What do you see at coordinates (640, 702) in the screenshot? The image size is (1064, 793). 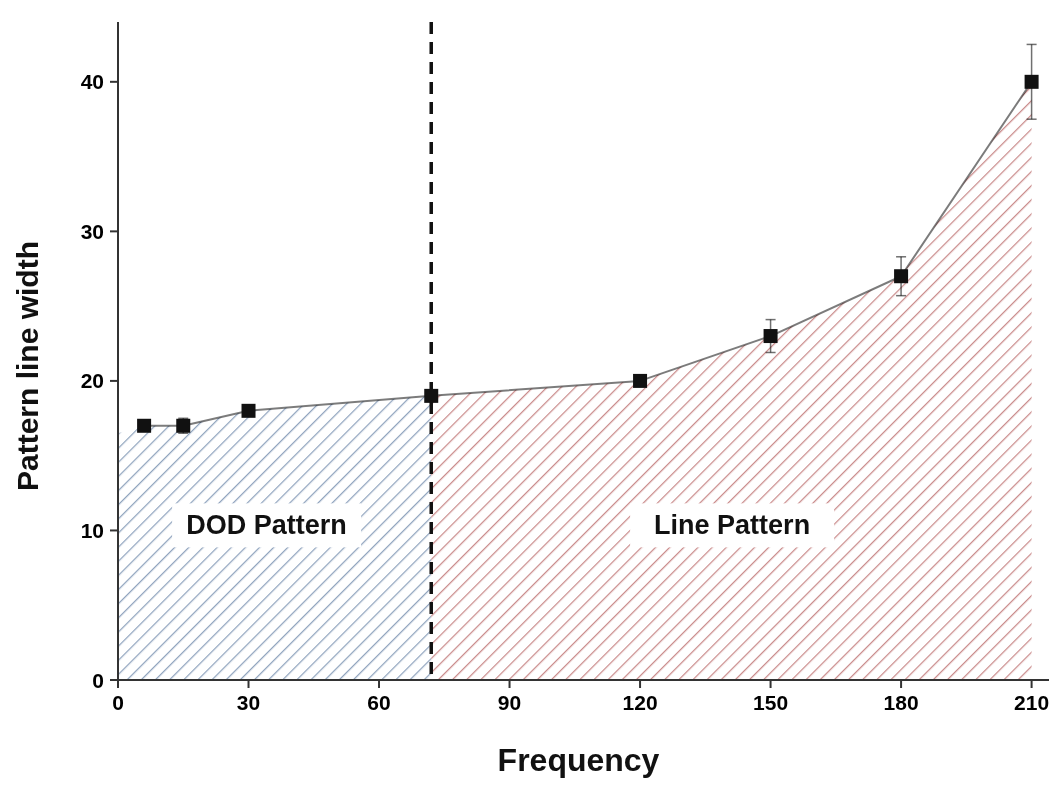 I see `x-tick-label: 120` at bounding box center [640, 702].